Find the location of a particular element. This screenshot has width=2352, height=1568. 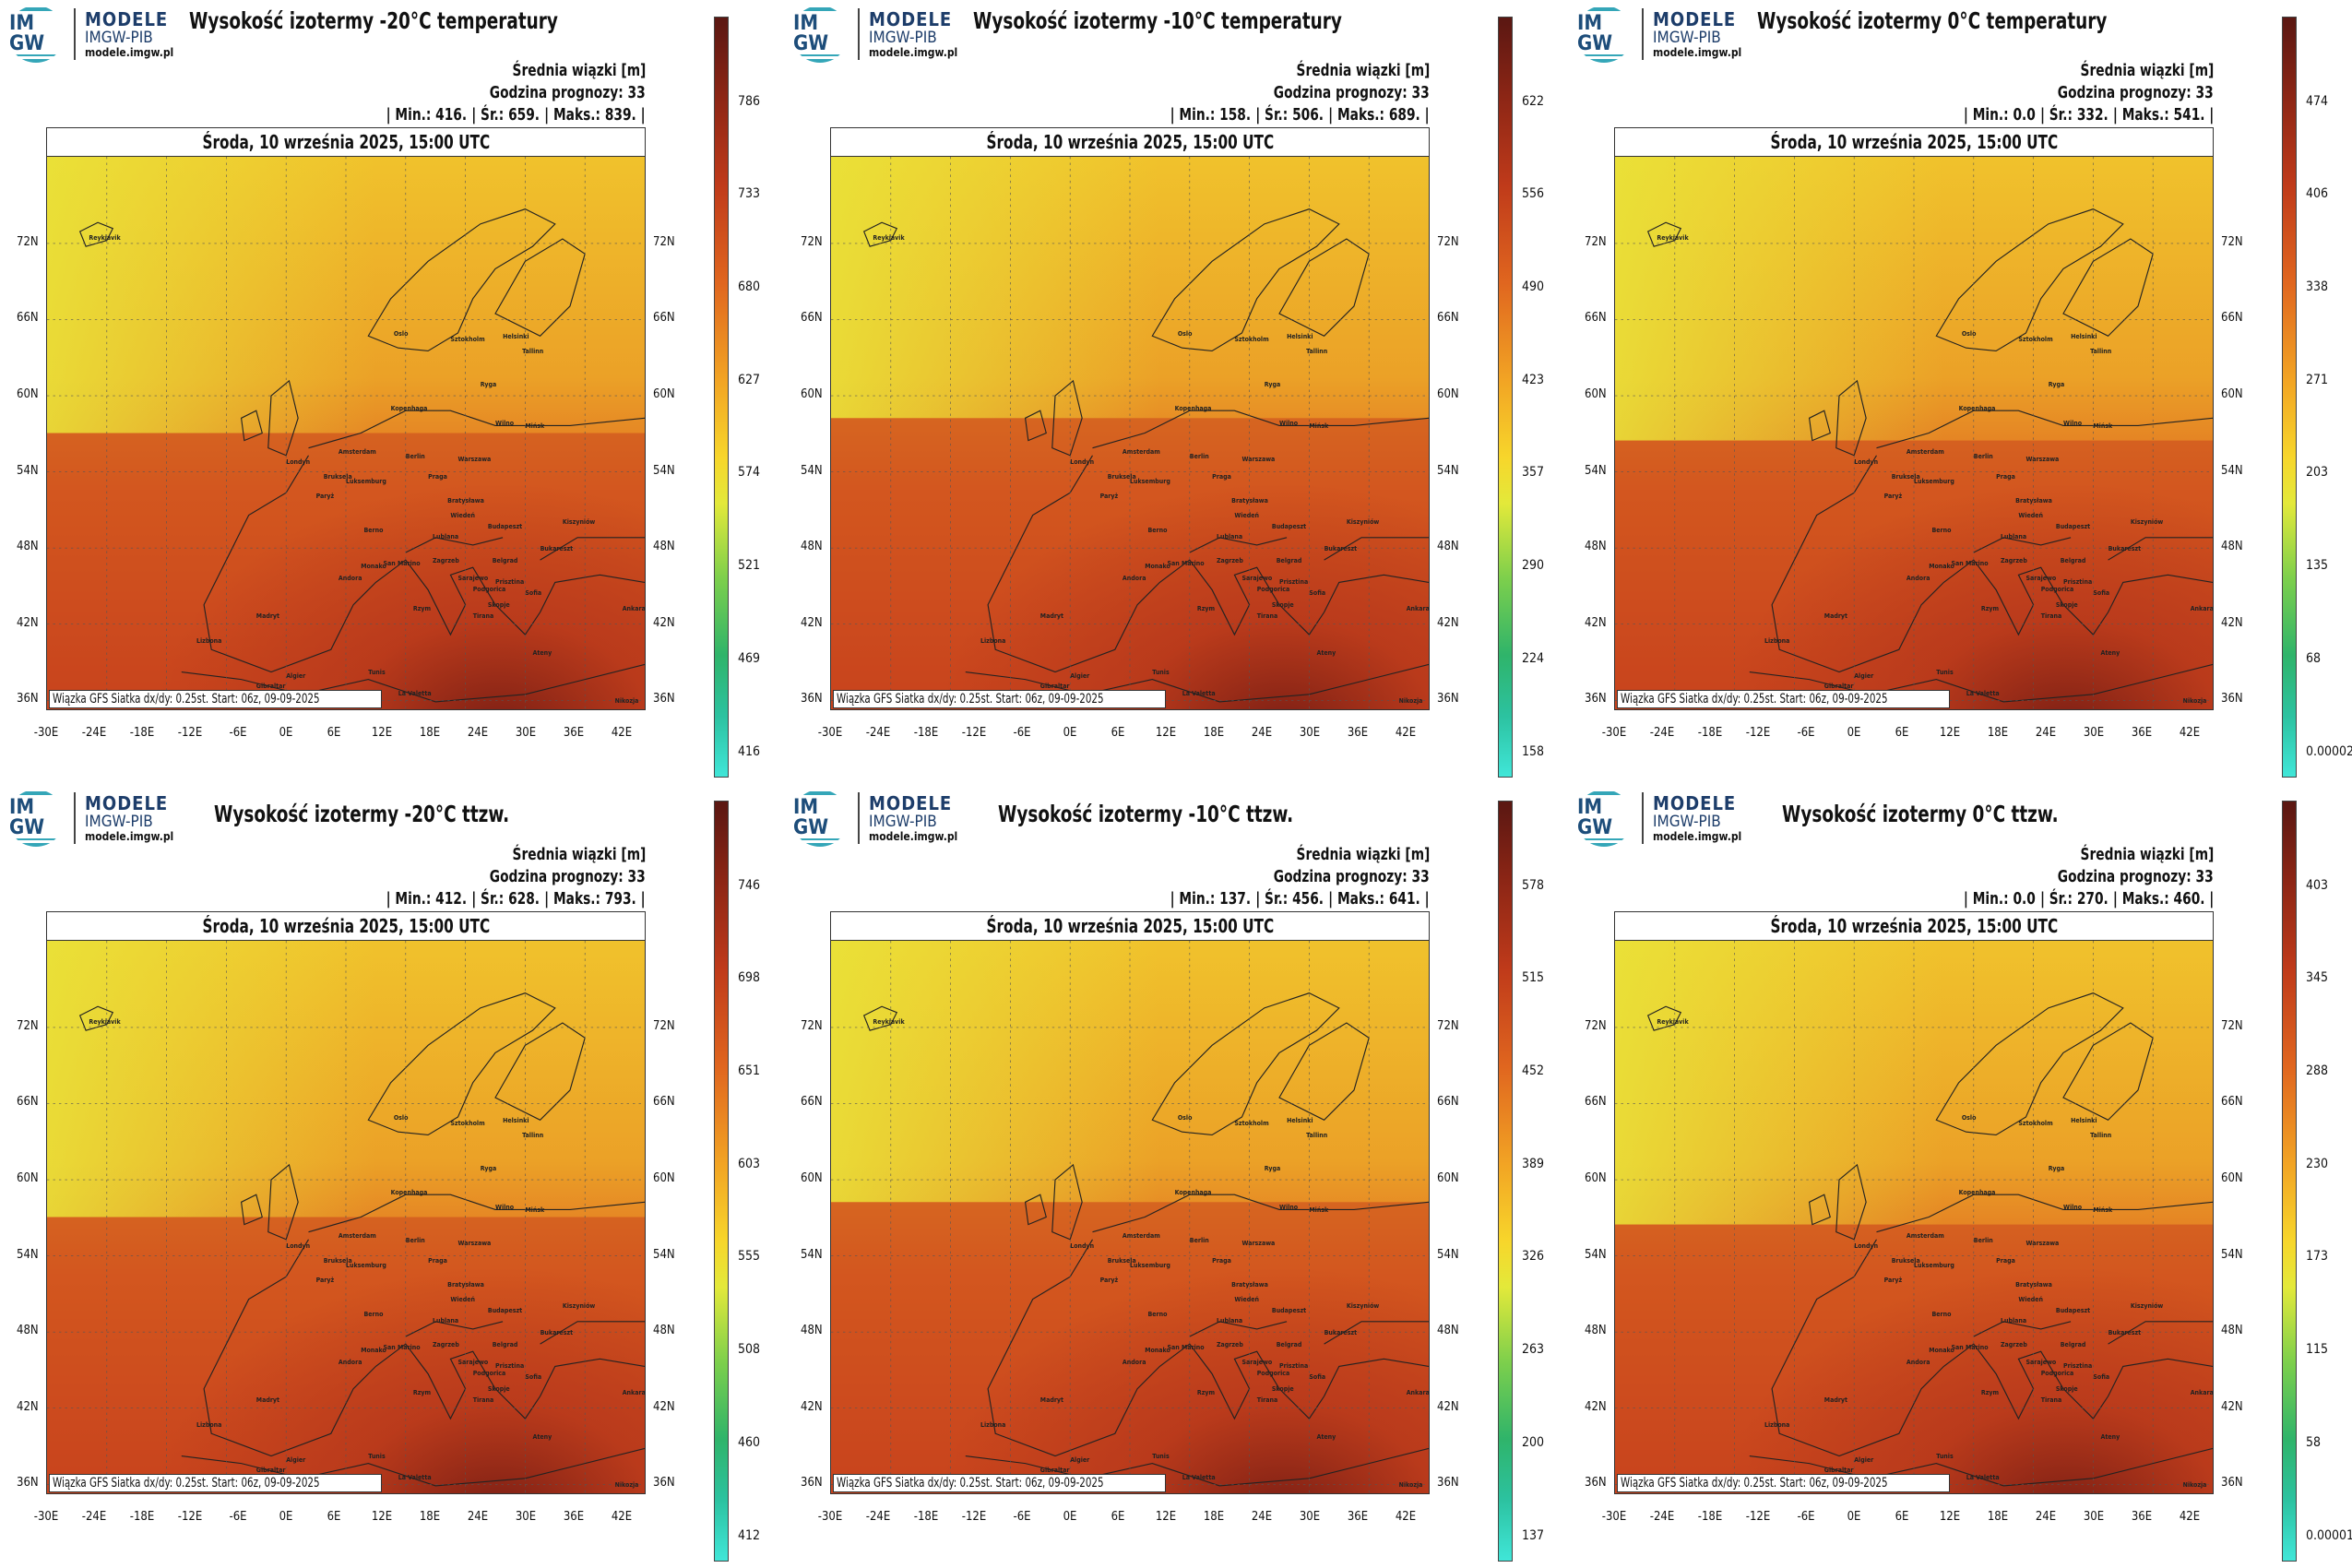

city-label: Ateny is located at coordinates (542, 653).